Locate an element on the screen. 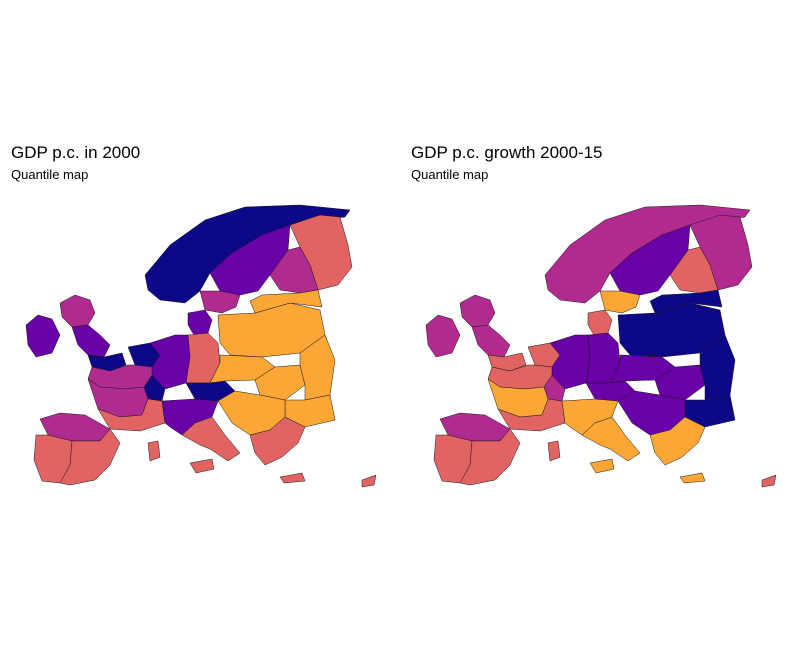 This screenshot has height=648, width=800. map-title: GDP p.c. growth 2000-15 is located at coordinates (507, 152).